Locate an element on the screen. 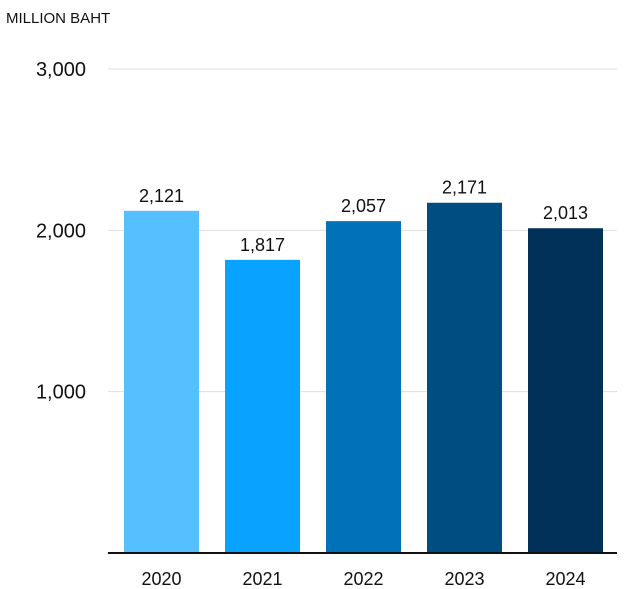  data-labels: 2,121 1,817 2,057 2,171 2,013 is located at coordinates (363, 216).